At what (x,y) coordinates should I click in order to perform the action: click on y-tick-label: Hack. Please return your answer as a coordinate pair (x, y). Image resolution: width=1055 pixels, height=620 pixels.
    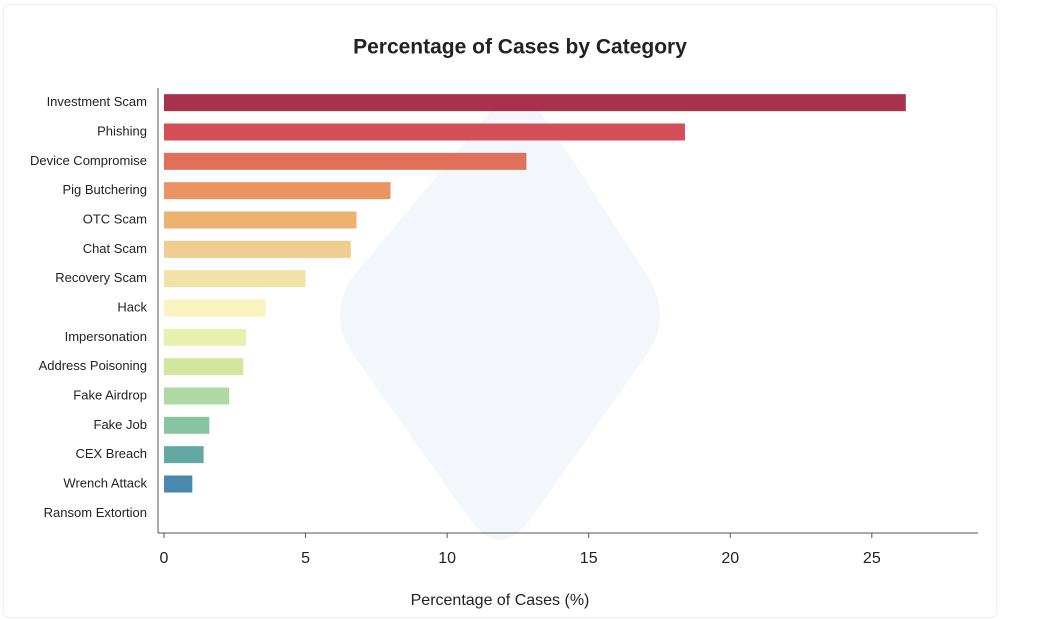
    Looking at the image, I should click on (132, 306).